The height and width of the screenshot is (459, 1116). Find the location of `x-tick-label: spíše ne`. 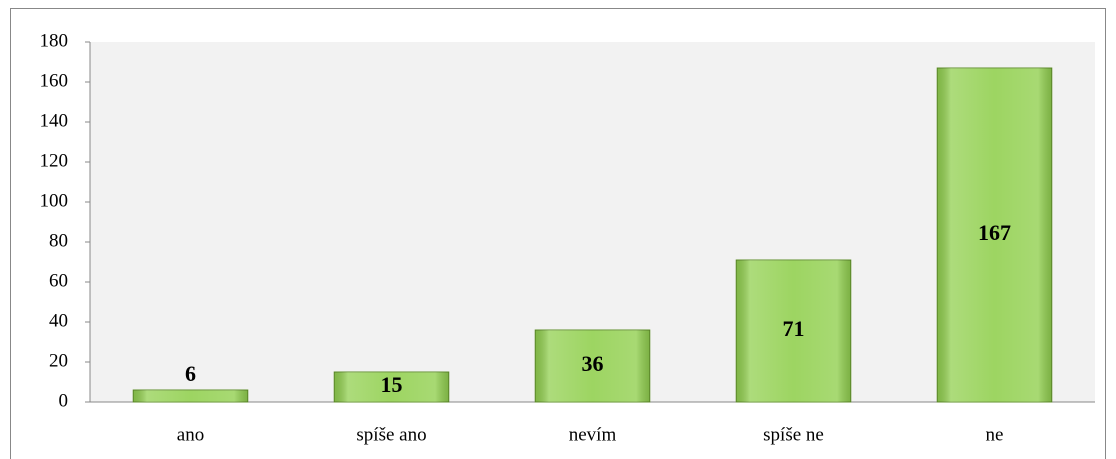

x-tick-label: spíše ne is located at coordinates (793, 434).